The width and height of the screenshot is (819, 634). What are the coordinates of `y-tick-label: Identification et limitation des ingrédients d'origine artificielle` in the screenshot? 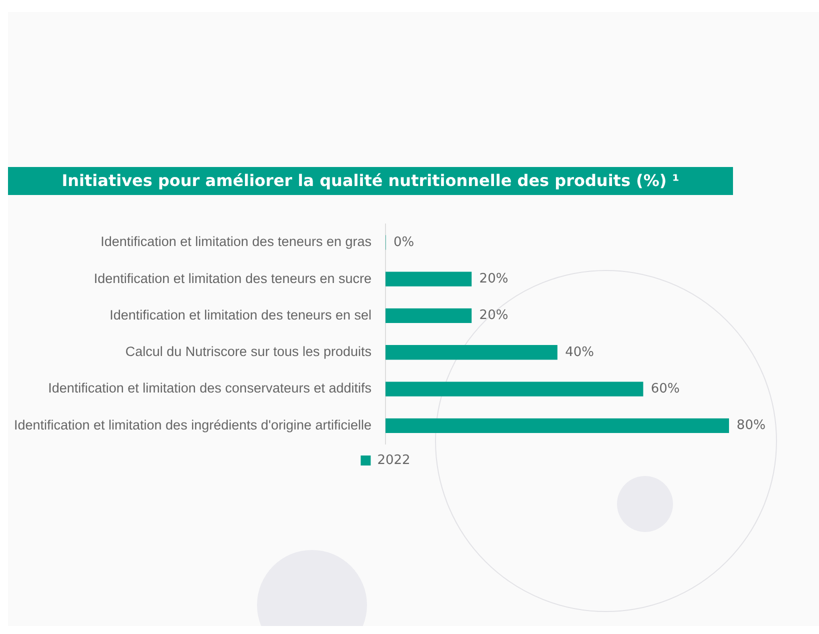 It's located at (193, 424).